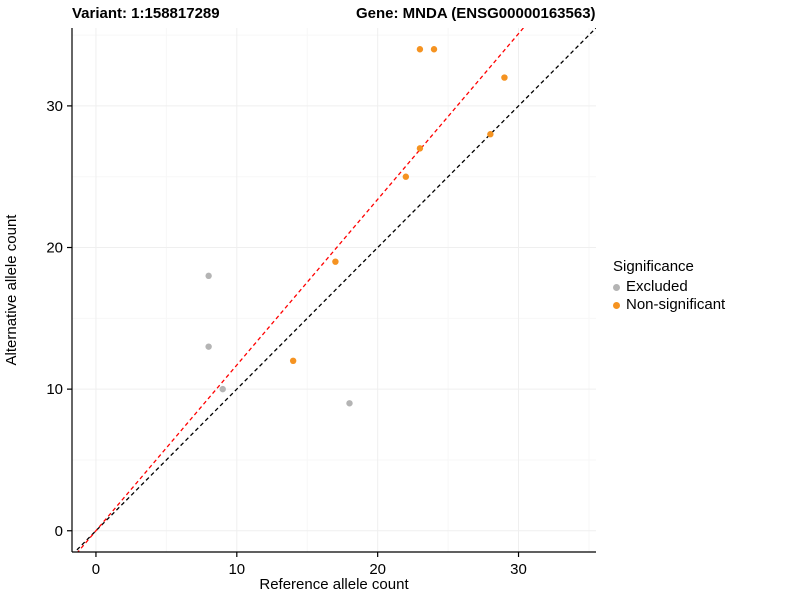  Describe the element at coordinates (334, 584) in the screenshot. I see `x-axis-label: Reference allele count` at that location.